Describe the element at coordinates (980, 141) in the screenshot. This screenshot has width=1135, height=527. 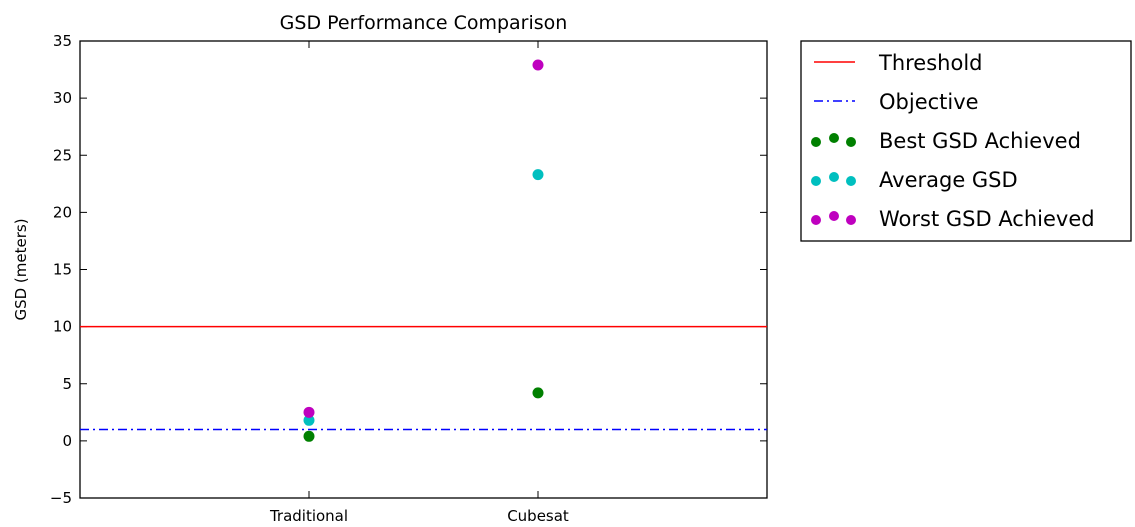
I see `legend-label-best-gsd-achieved: Best GSD Achieved` at that location.